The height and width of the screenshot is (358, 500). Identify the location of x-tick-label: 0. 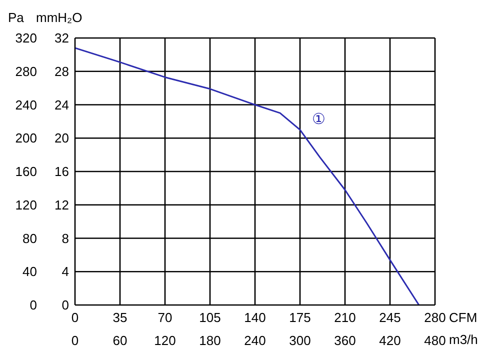
(75, 318).